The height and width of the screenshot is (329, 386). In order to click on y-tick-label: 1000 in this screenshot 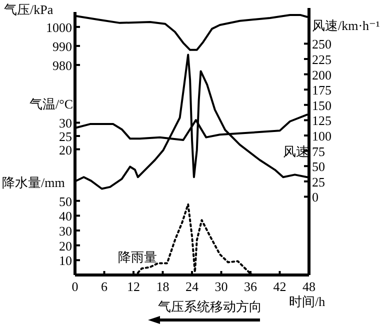, I will do `click(59, 27)`.